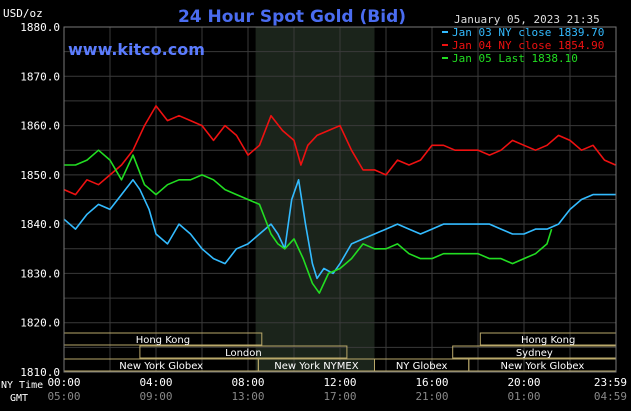 Image resolution: width=631 pixels, height=411 pixels. Describe the element at coordinates (155, 382) in the screenshot. I see `x-tick-label-ny: 04:00` at that location.